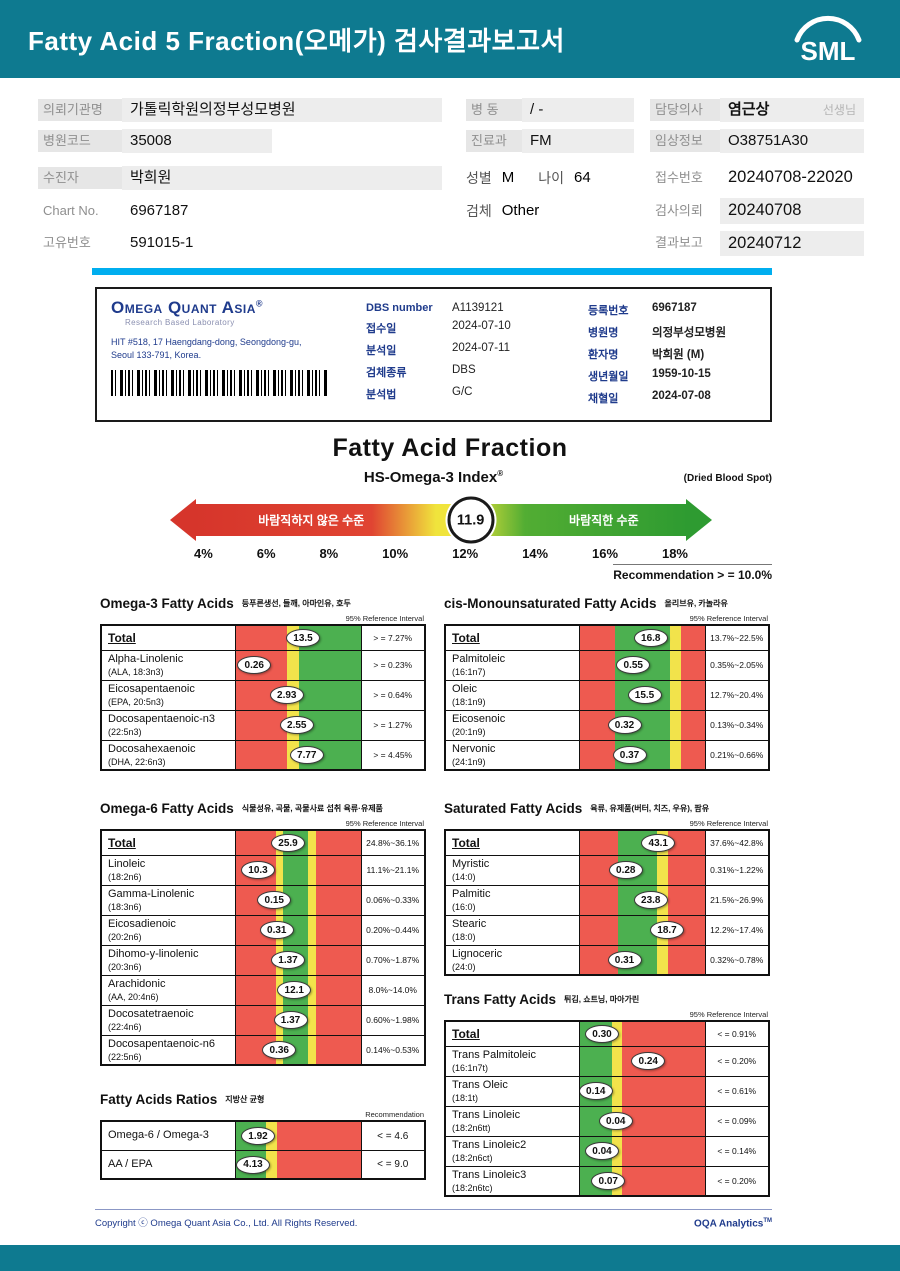 This screenshot has width=900, height=1271. I want to click on fatty-acid-name-cell: Oleic (18:1n9), so click(512, 695).